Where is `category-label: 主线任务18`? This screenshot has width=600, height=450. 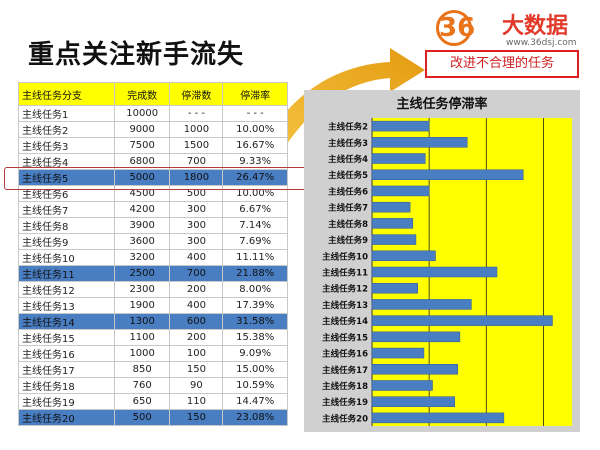
category-label: 主线任务18 is located at coordinates (345, 386).